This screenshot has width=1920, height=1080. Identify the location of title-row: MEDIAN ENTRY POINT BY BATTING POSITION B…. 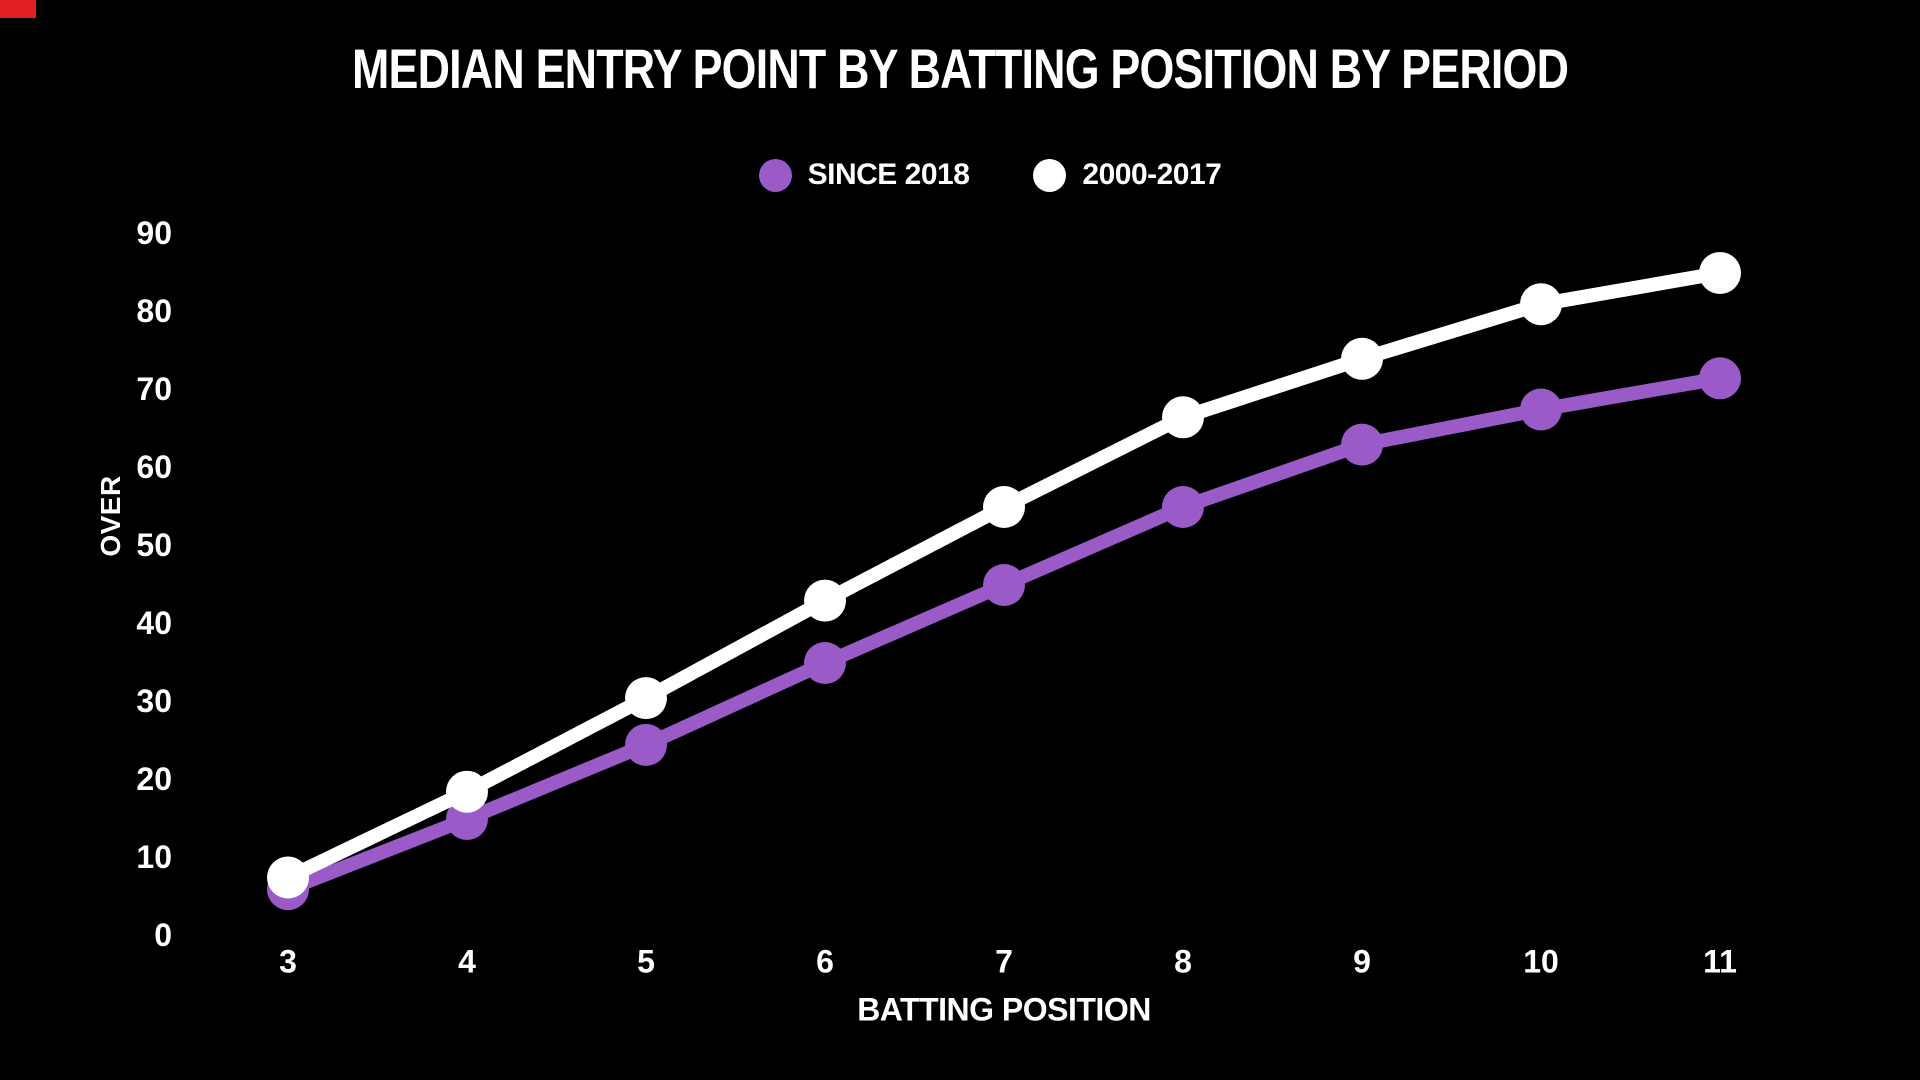
(960, 68).